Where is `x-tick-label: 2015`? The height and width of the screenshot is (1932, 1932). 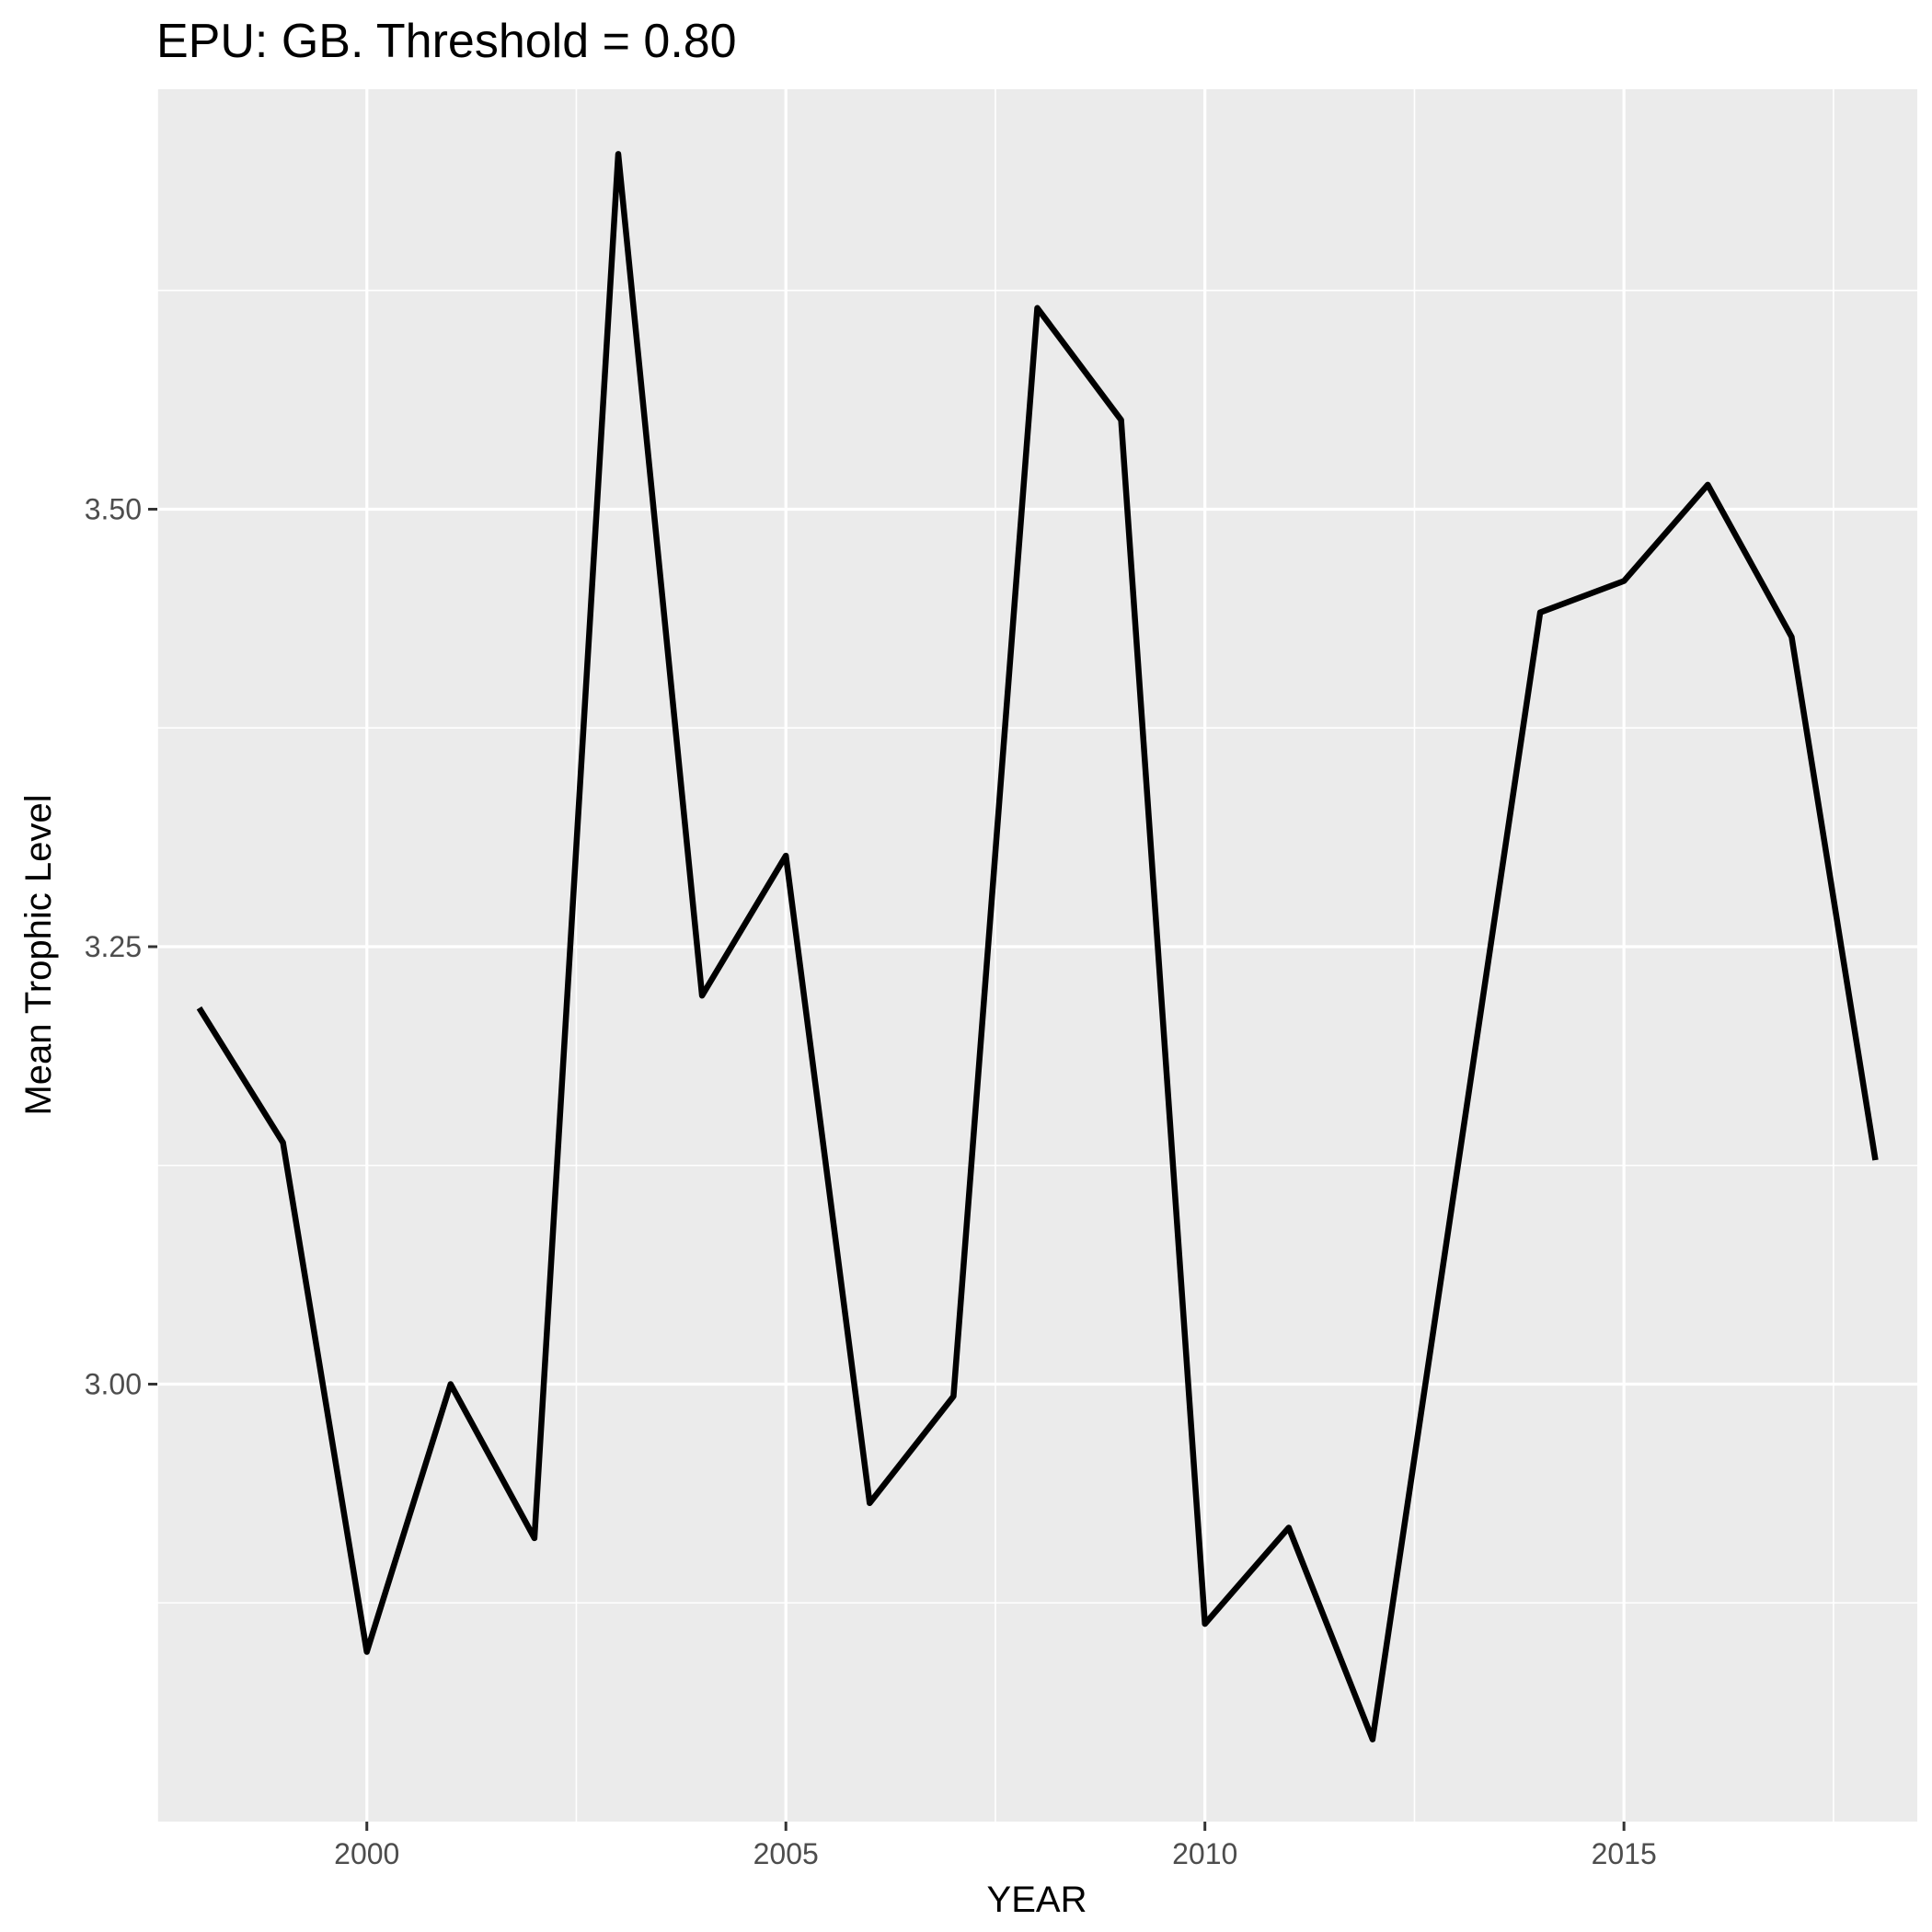 x-tick-label: 2015 is located at coordinates (1624, 1853).